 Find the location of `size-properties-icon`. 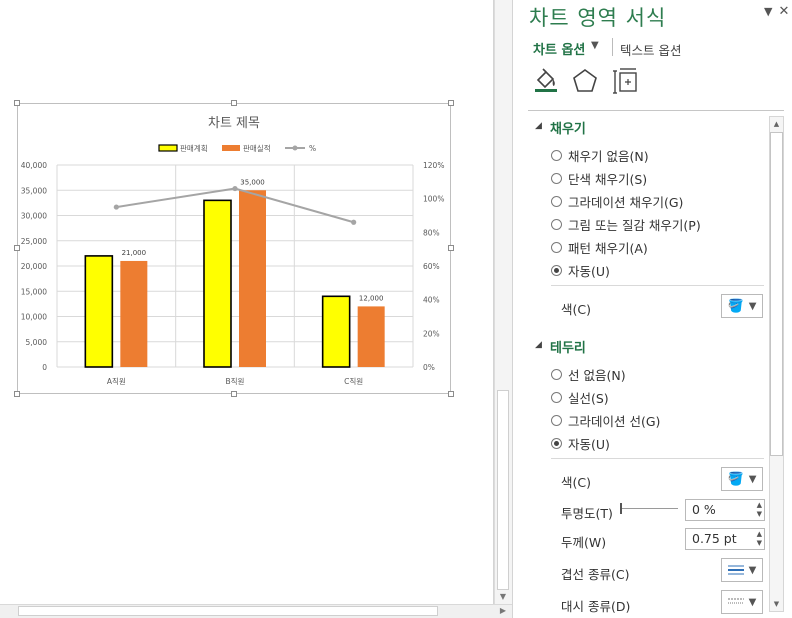

size-properties-icon is located at coordinates (626, 81).